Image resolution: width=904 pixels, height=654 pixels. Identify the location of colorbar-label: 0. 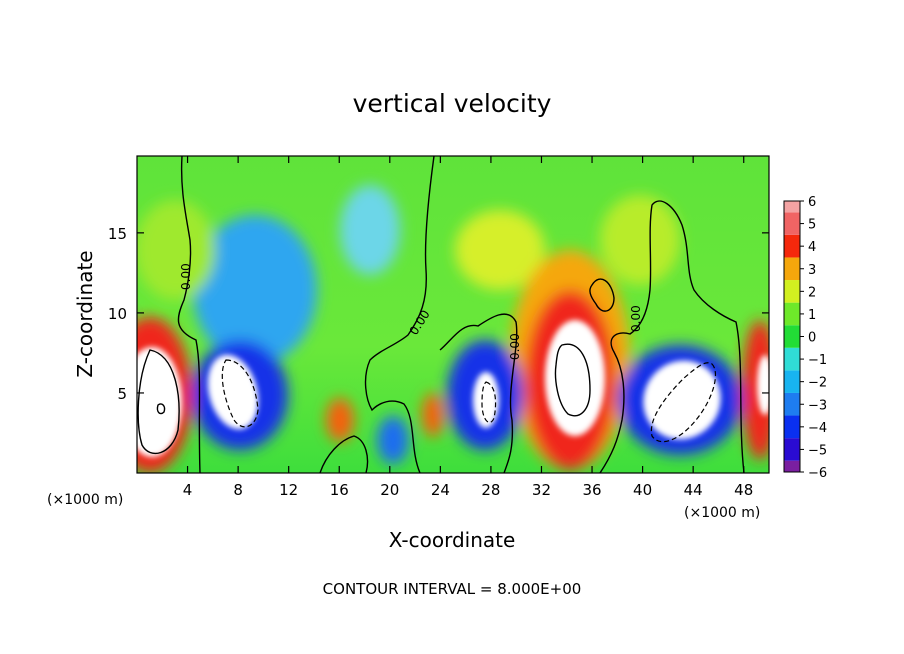
(812, 338).